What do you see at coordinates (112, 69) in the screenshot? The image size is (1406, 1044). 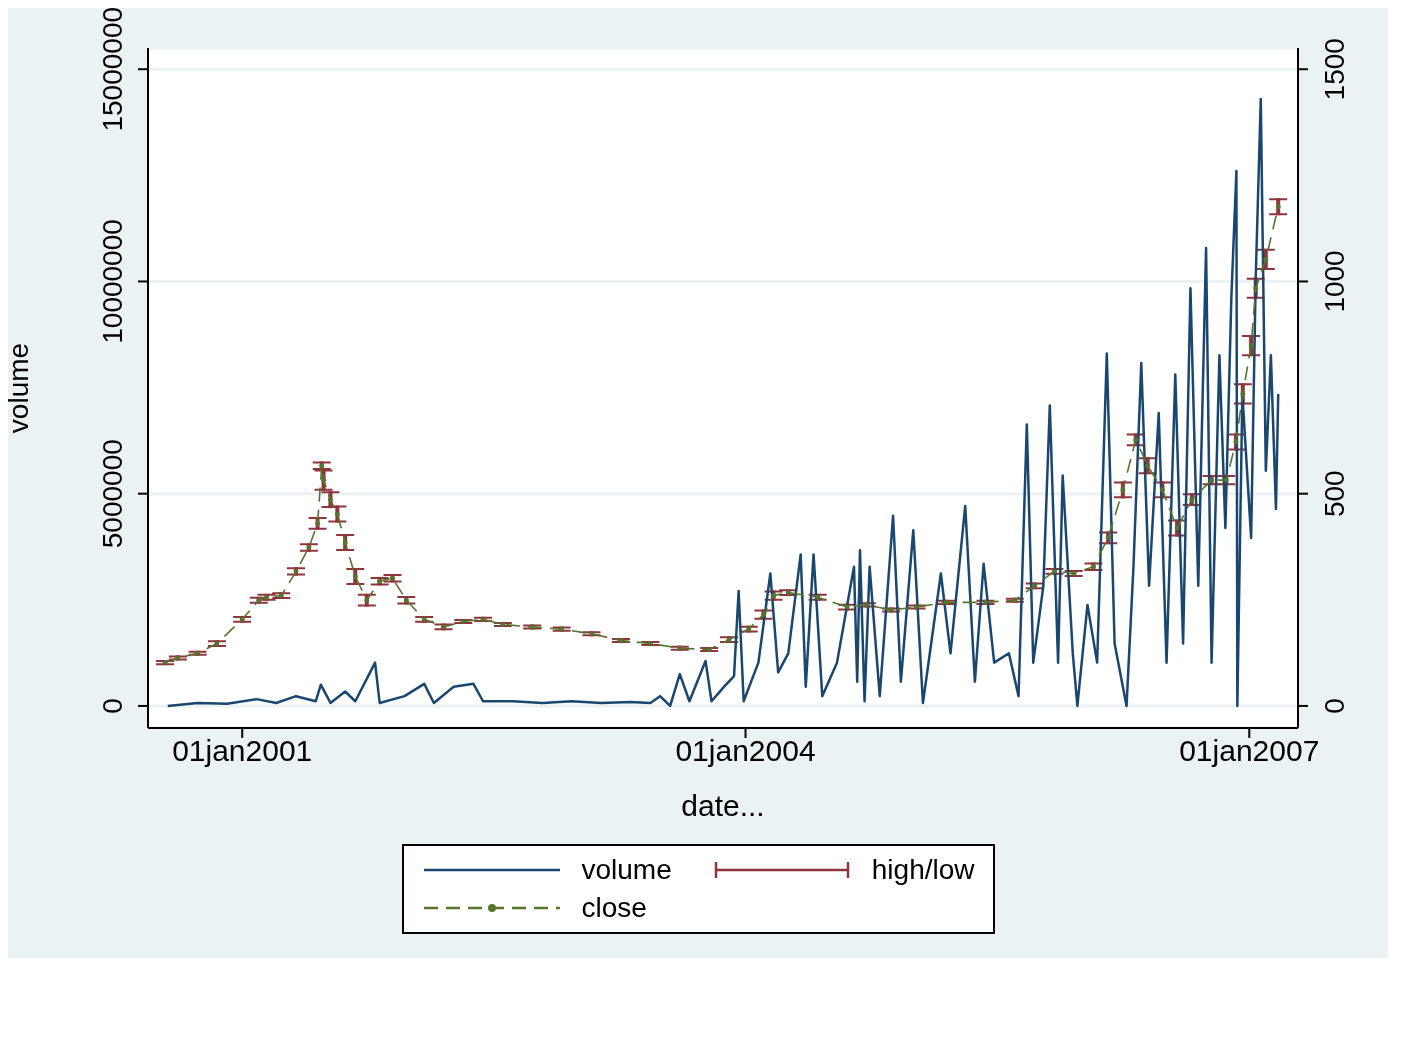 I see `y-tick-label: 15000000` at bounding box center [112, 69].